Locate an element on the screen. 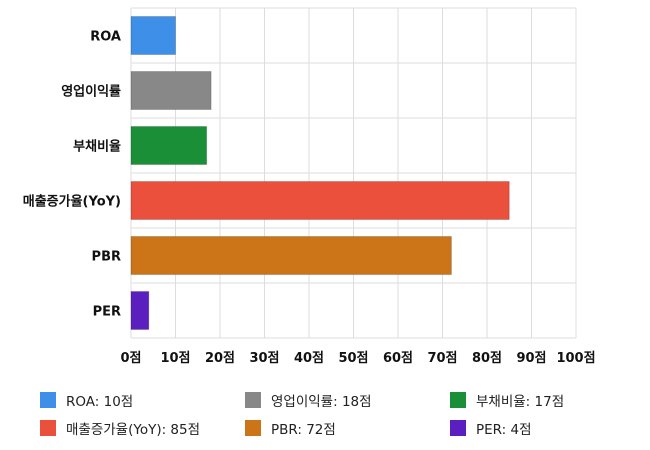  category-label: PER is located at coordinates (107, 312).